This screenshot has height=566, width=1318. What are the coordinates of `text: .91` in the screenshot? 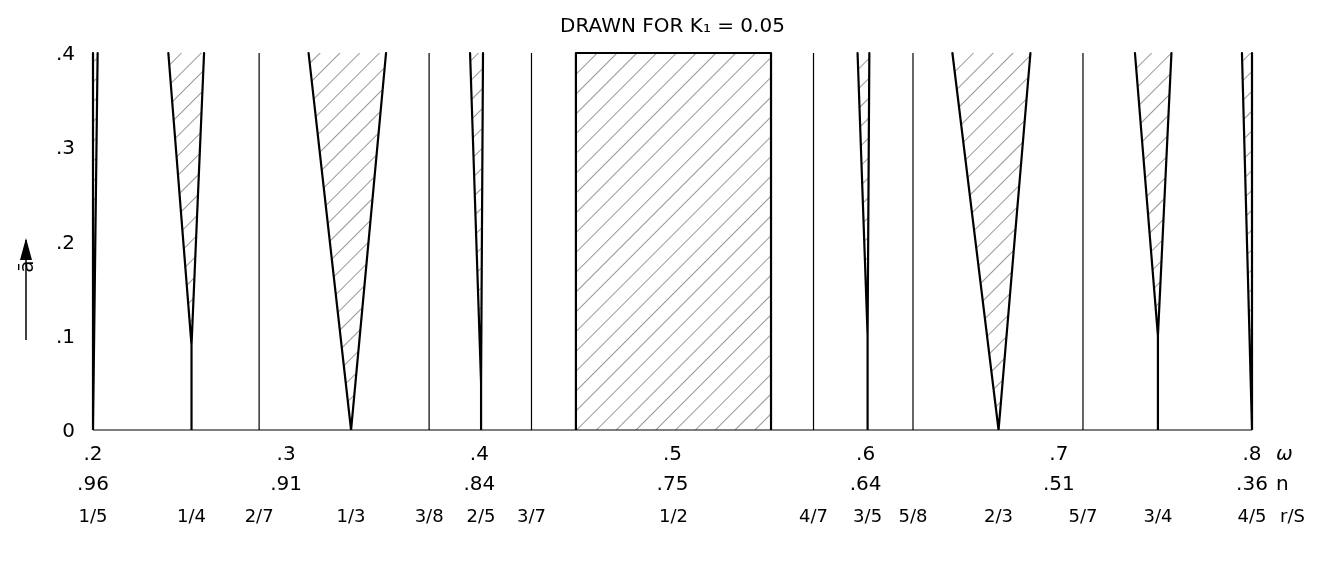 It's located at (286, 483).